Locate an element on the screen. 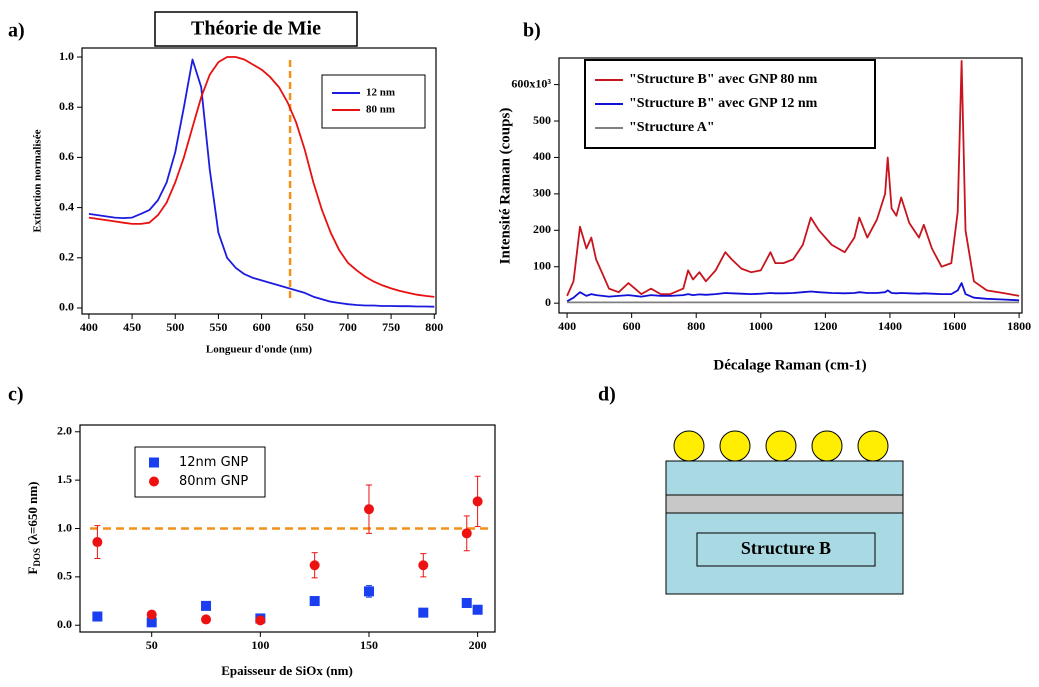 The width and height of the screenshot is (1039, 687). y-tick-label: 0.2 is located at coordinates (66, 257).